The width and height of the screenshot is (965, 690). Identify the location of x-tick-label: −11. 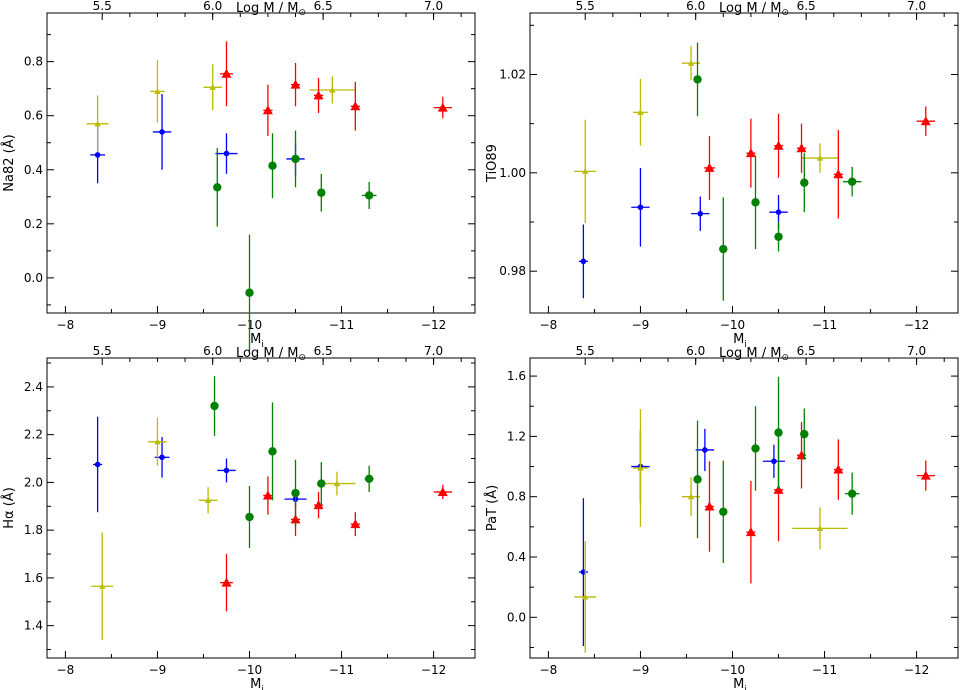
(824, 325).